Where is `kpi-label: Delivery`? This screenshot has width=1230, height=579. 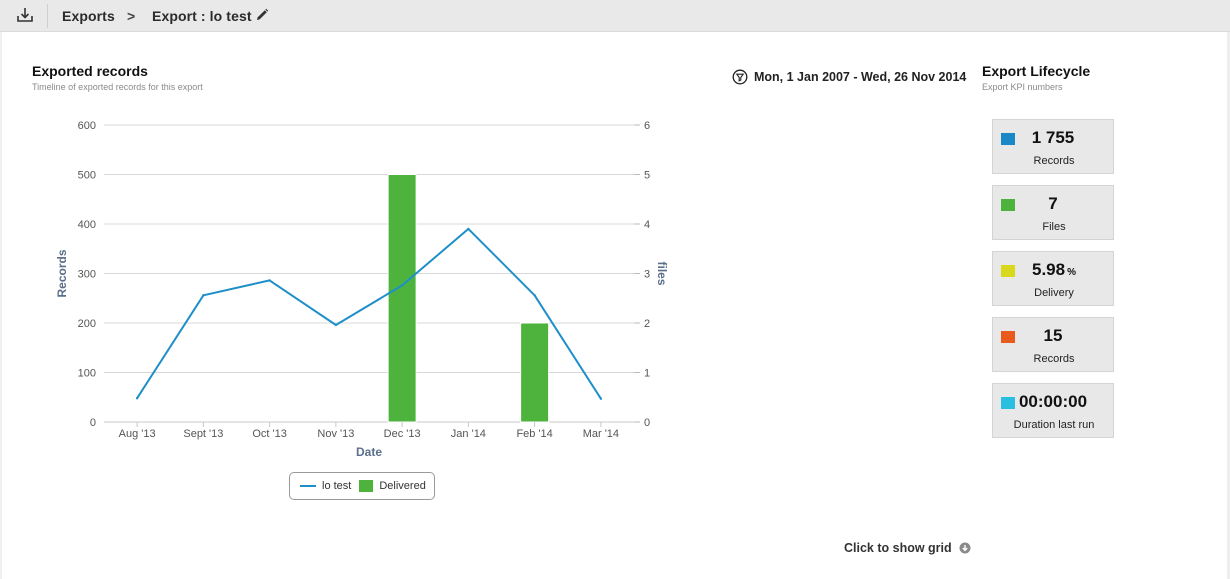
kpi-label: Delivery is located at coordinates (1054, 293).